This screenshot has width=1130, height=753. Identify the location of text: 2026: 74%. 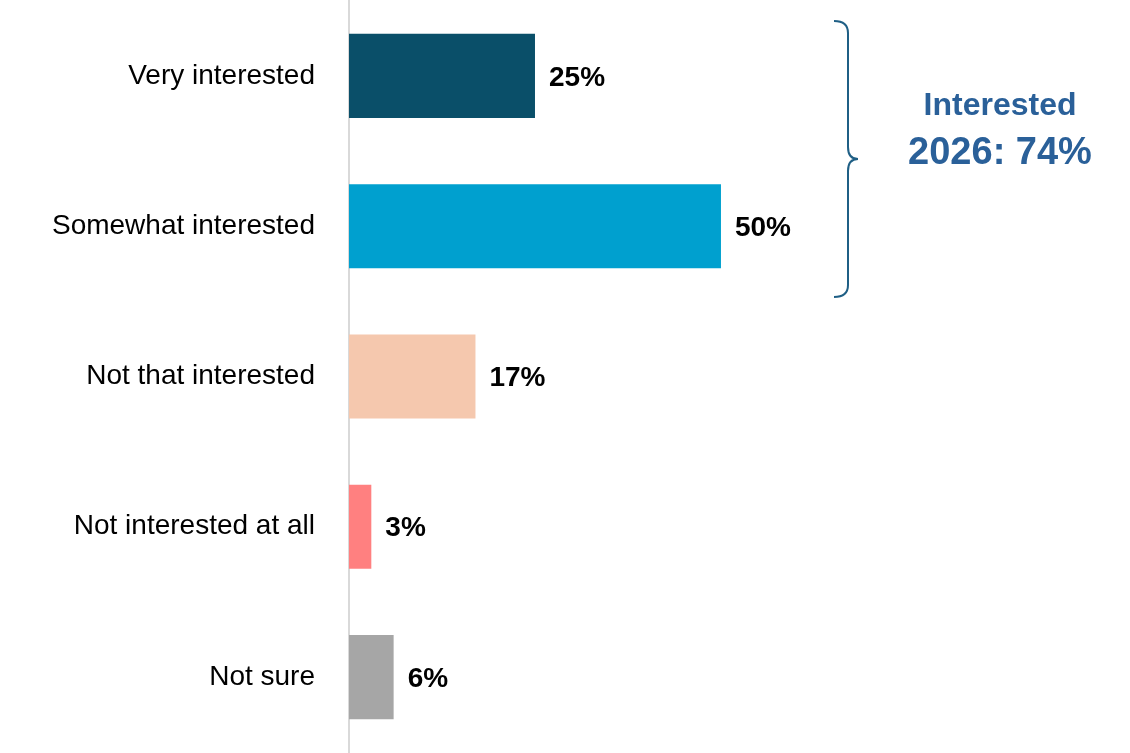
(1000, 151).